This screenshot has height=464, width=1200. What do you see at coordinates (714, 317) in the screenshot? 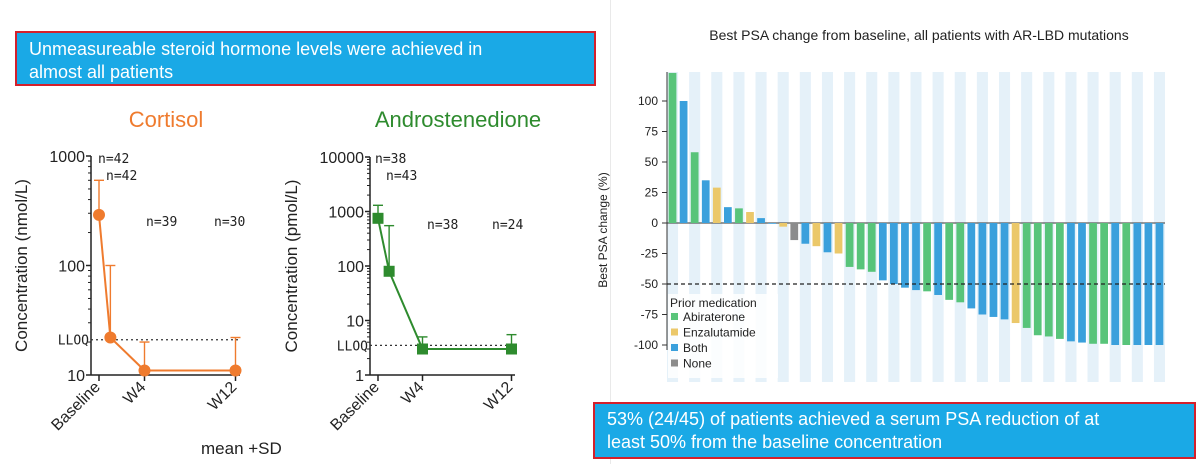
I see `psa-legend-label: Abiraterone` at bounding box center [714, 317].